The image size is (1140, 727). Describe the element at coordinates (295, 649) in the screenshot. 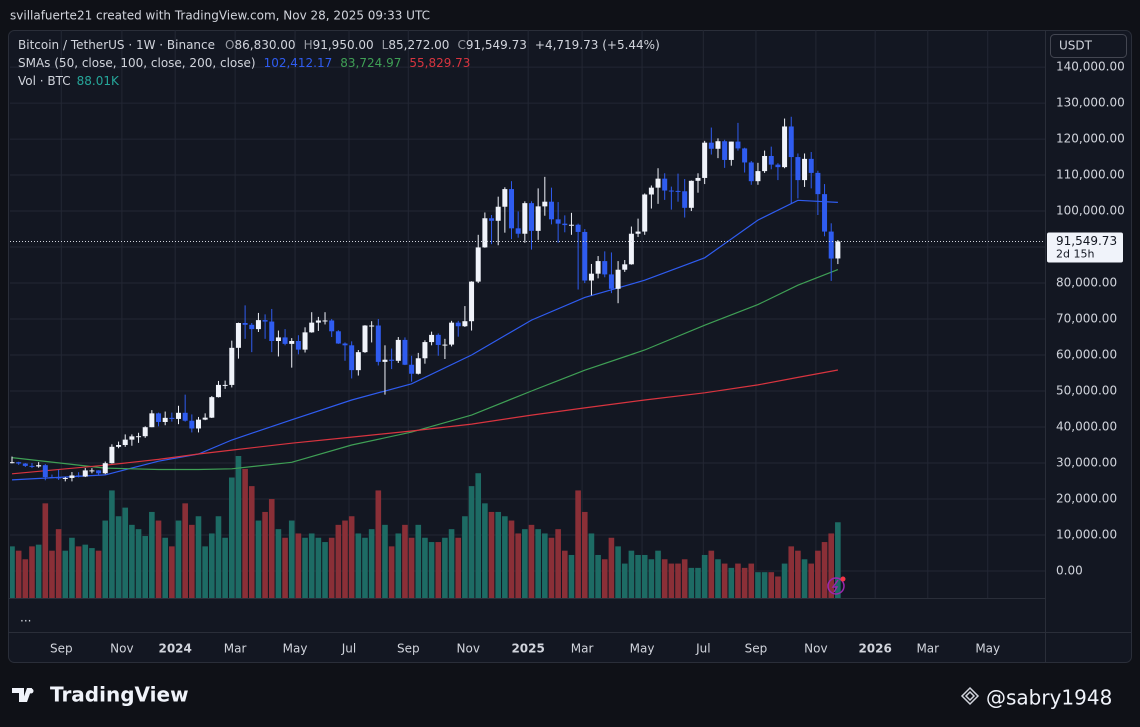

I see `x-tick-label: May` at that location.